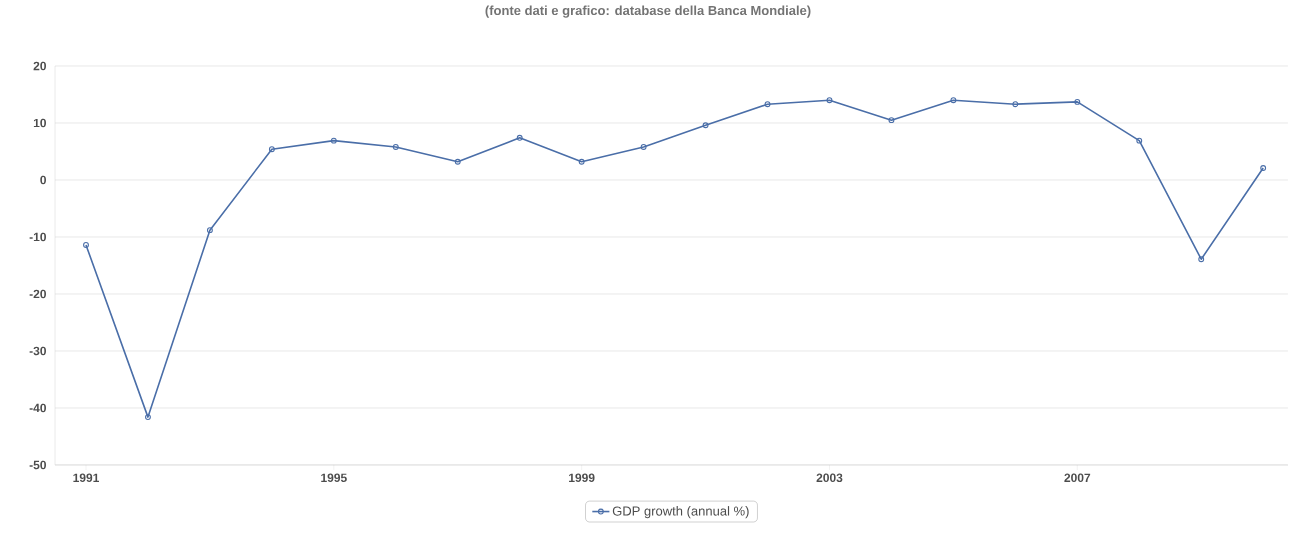 The image size is (1297, 540). I want to click on y-tick-label: 20, so click(39, 66).